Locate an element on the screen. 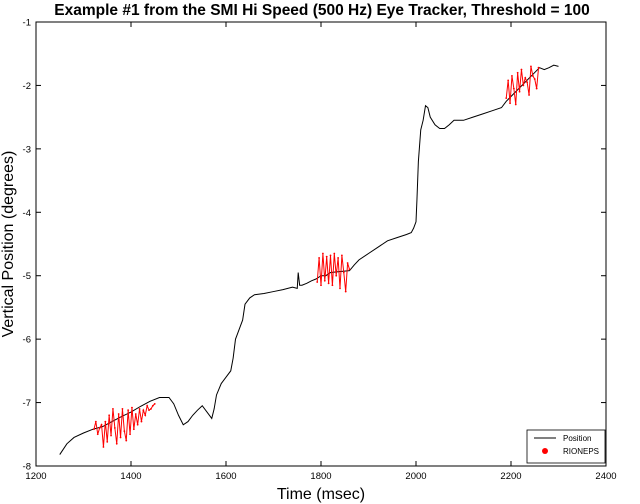 This screenshot has width=640, height=504. x-axis-label: Time (msec) is located at coordinates (321, 494).